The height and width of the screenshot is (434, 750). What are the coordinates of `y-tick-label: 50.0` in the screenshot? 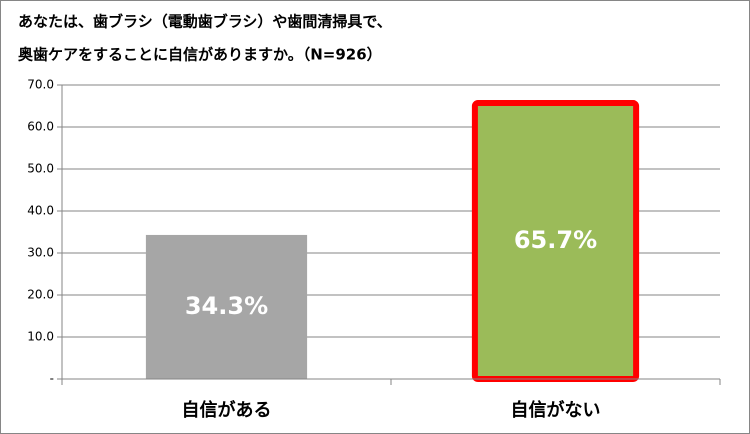 It's located at (40, 169).